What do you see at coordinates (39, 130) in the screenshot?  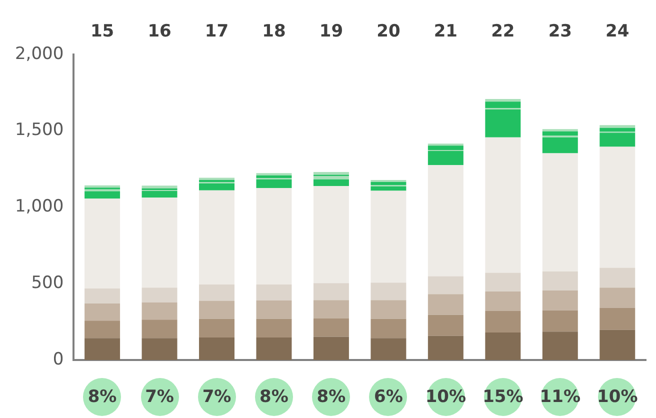 I see `y-tick-label: 1,500` at bounding box center [39, 130].